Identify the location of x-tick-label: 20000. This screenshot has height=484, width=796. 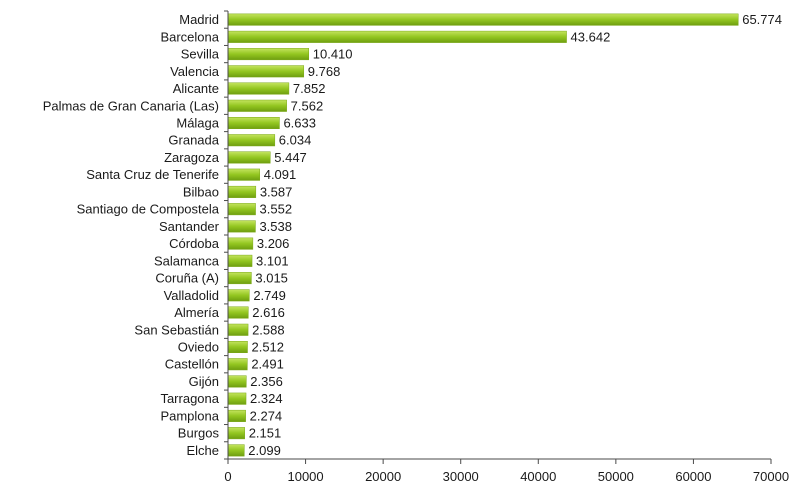
(383, 476).